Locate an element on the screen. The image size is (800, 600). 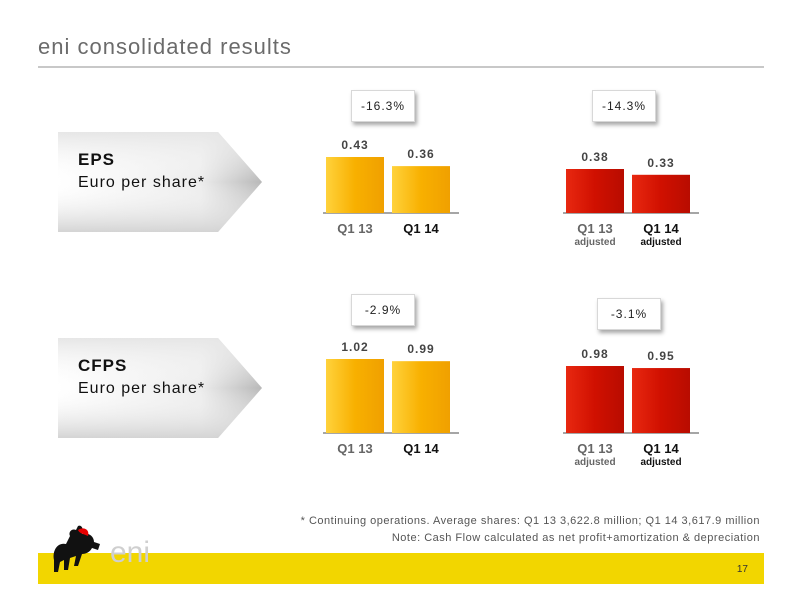
cfps-label-arrow: CFPS Euro per share* is located at coordinates (163, 390).